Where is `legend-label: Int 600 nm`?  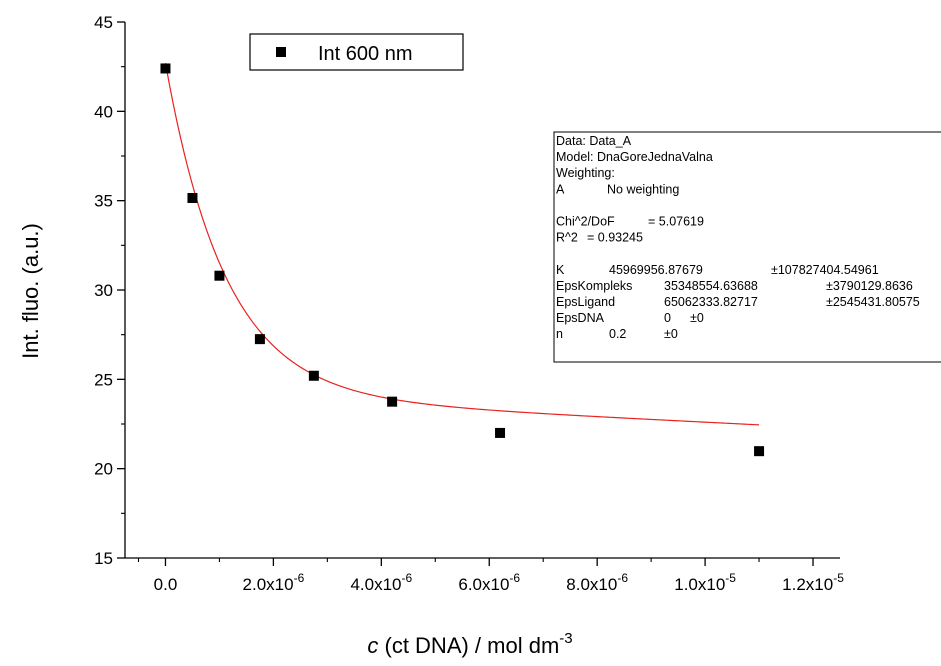 legend-label: Int 600 nm is located at coordinates (365, 54).